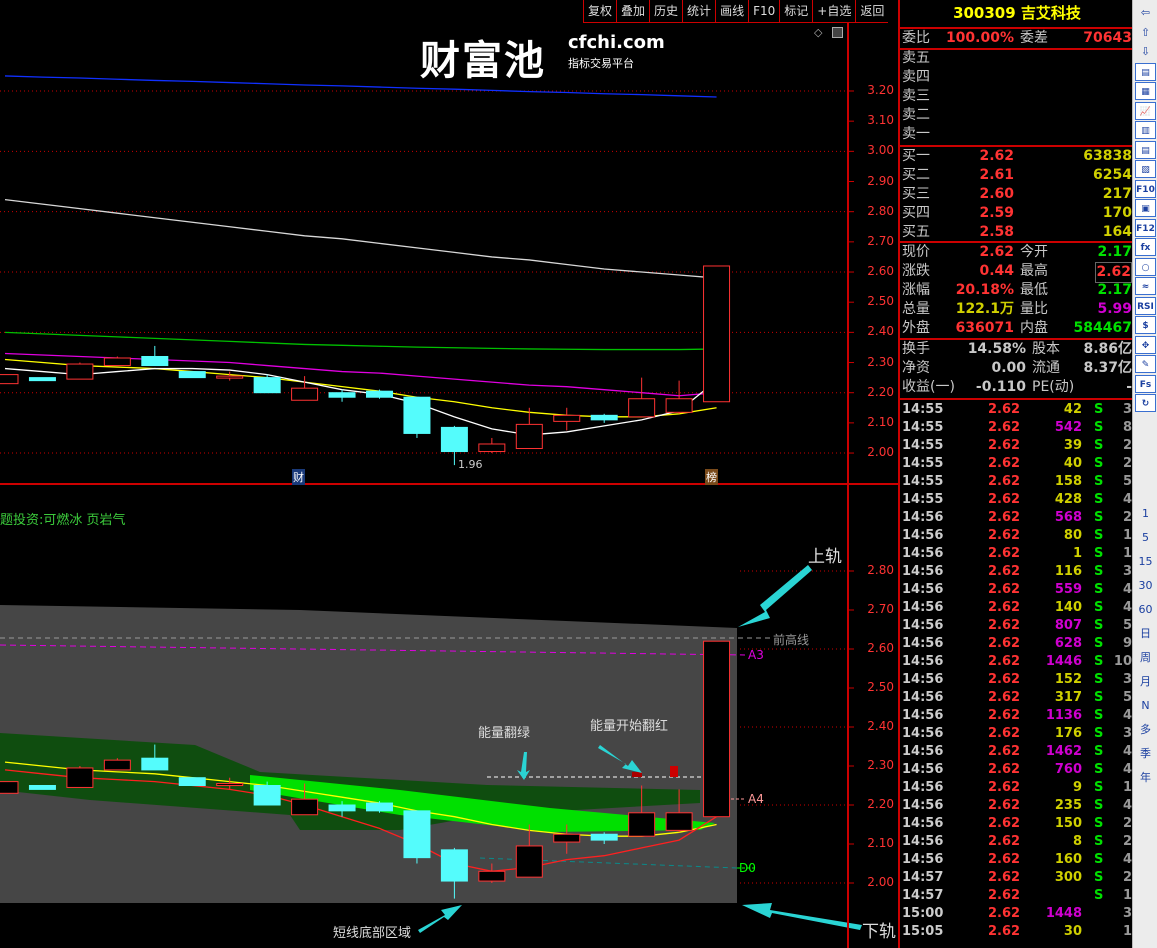 This screenshot has width=1157, height=948. What do you see at coordinates (1145, 705) in the screenshot?
I see `sidebar-item-29: N` at bounding box center [1145, 705].